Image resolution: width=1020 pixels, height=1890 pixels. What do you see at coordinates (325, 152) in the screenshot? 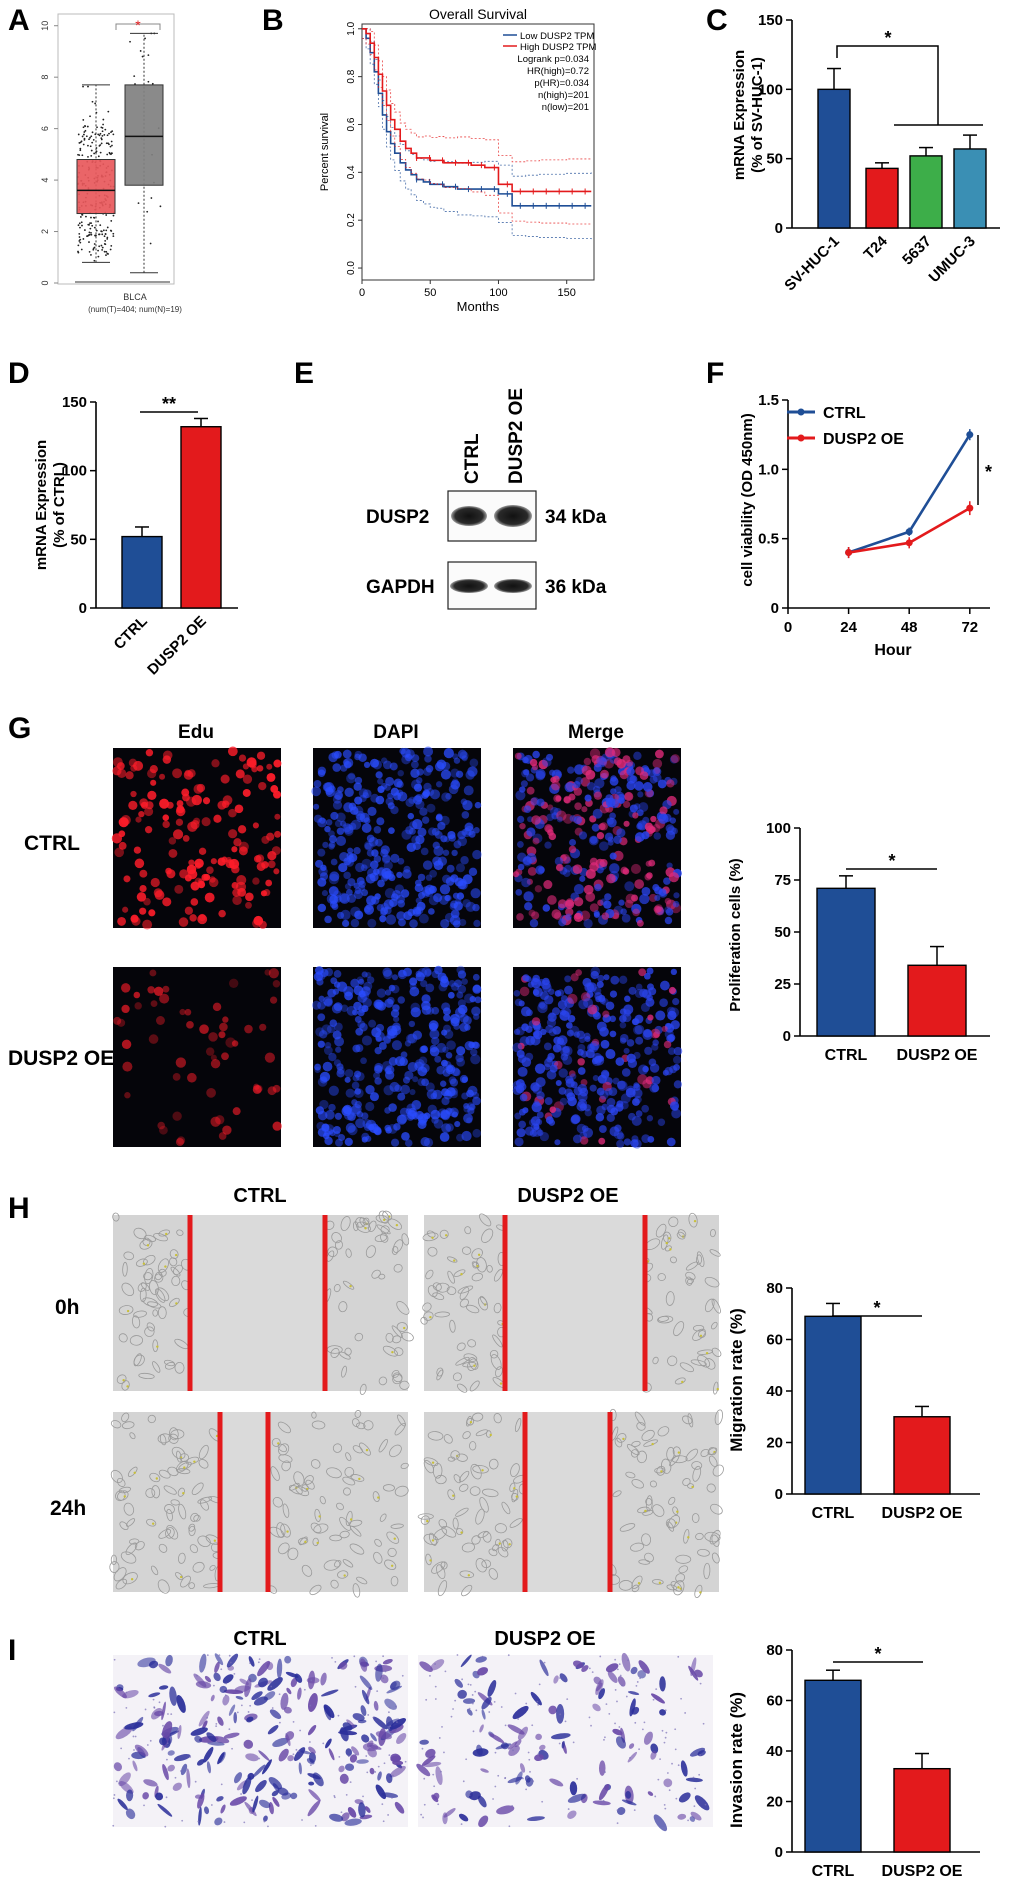
I see `panel-b-ylabel: Percent survival` at bounding box center [325, 152].